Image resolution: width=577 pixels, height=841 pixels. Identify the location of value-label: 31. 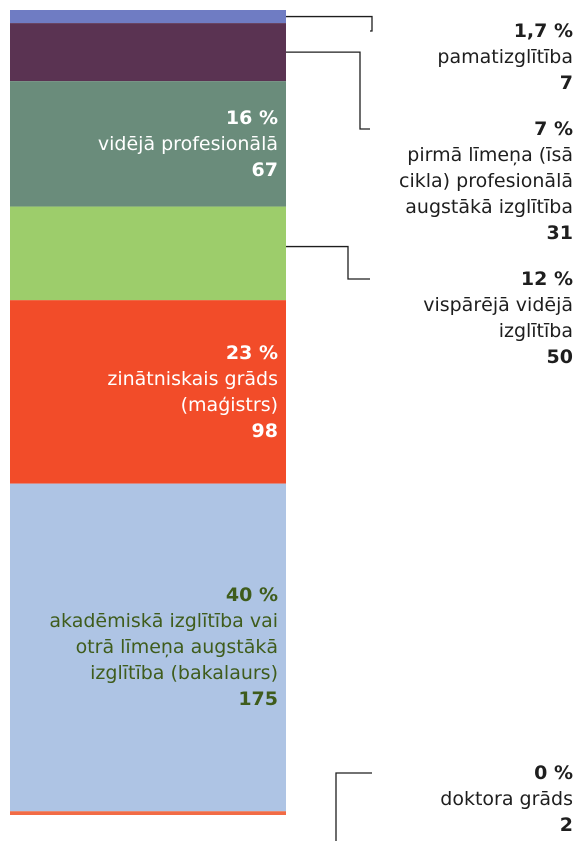
(559, 233).